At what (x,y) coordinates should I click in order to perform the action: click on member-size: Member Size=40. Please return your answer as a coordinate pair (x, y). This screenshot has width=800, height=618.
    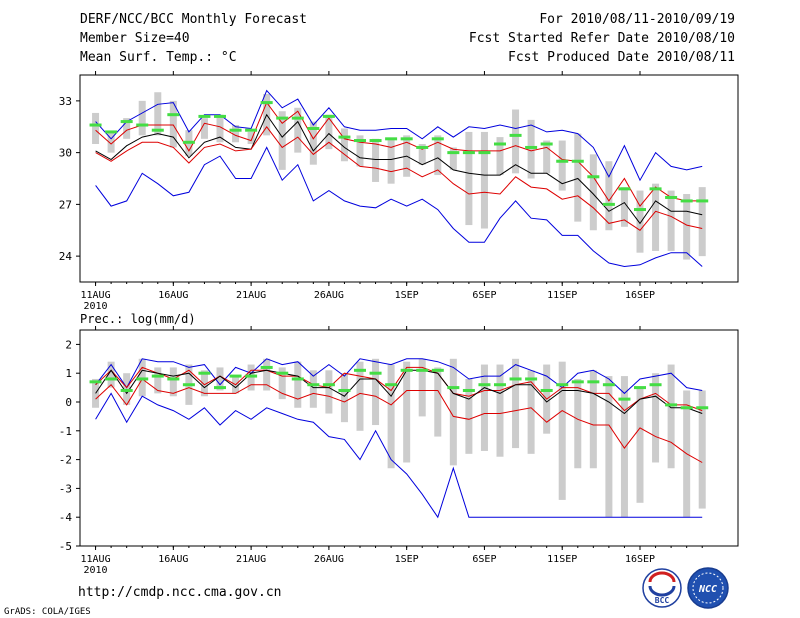
    Looking at the image, I should click on (135, 38).